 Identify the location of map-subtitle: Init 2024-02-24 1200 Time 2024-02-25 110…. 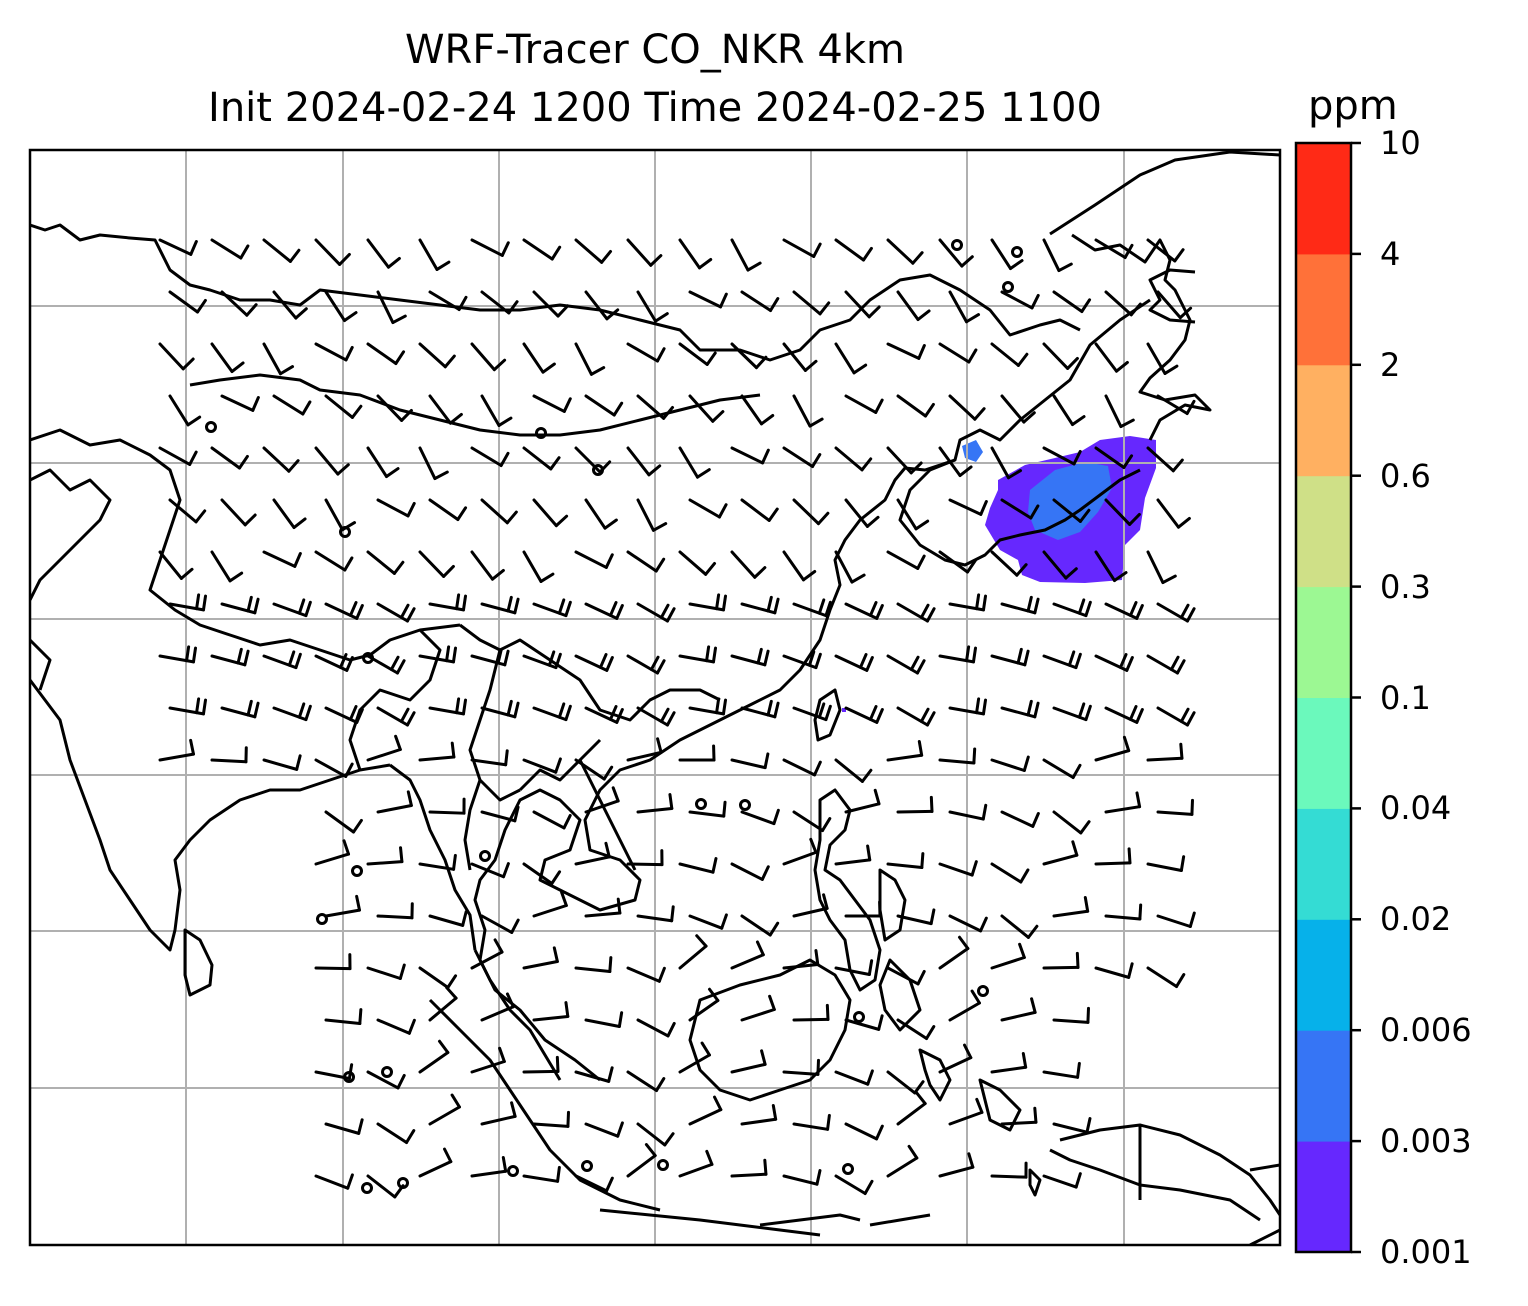
(655, 108).